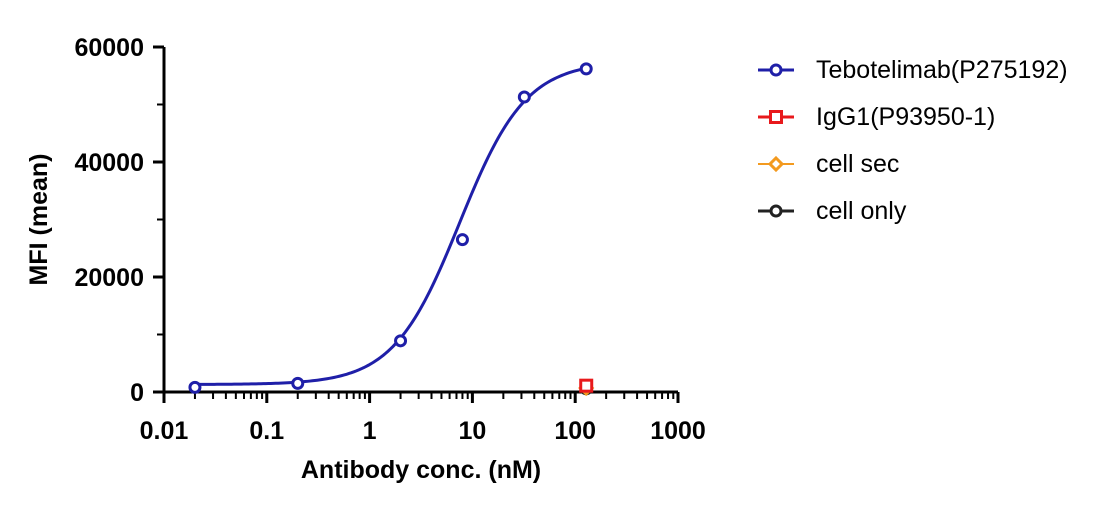  Describe the element at coordinates (905, 117) in the screenshot. I see `legend-label-igg1: IgG1(P93950-1)` at that location.